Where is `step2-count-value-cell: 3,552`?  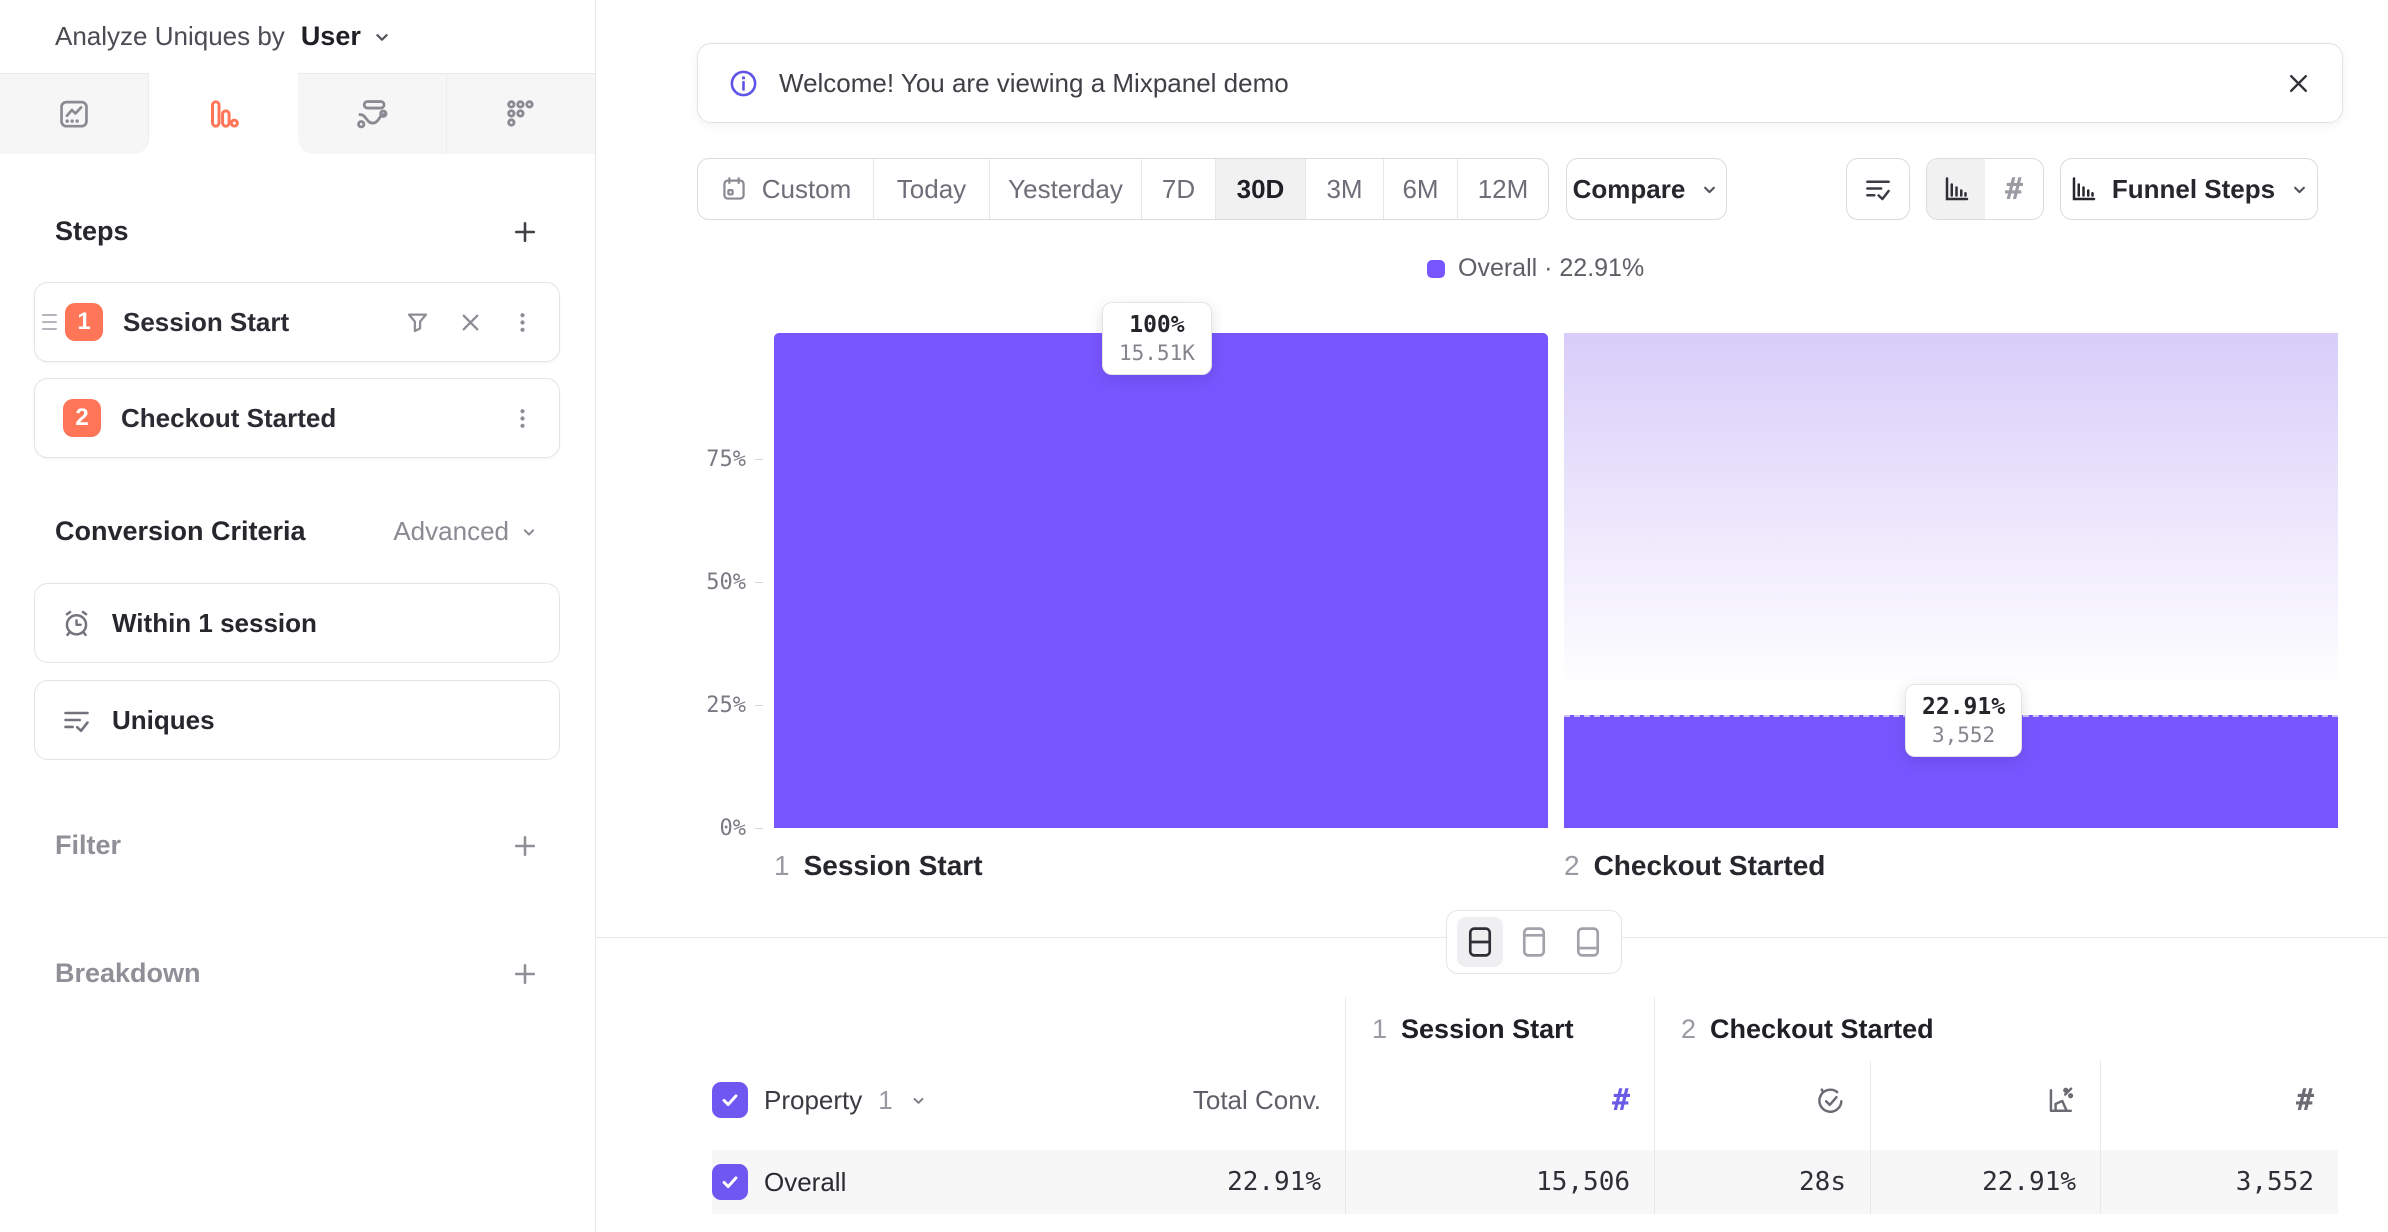
step2-count-value-cell: 3,552 is located at coordinates (2219, 1182).